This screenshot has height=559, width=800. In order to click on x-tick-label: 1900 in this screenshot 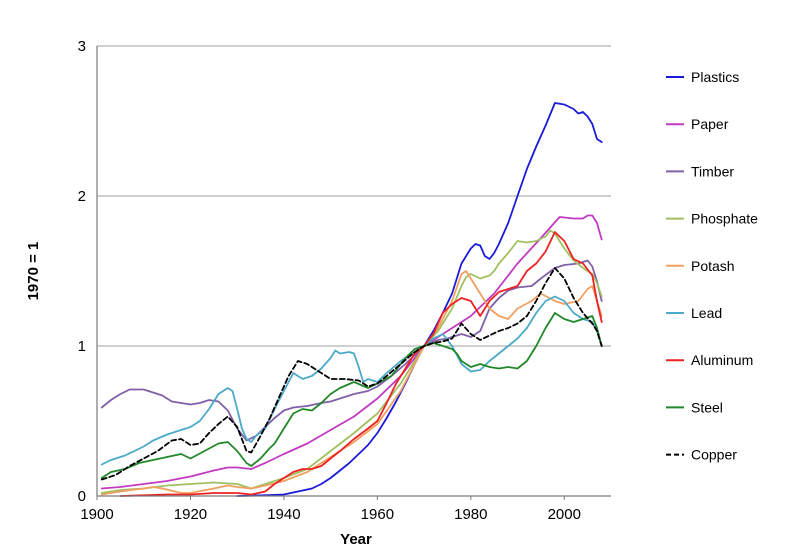, I will do `click(96, 514)`.